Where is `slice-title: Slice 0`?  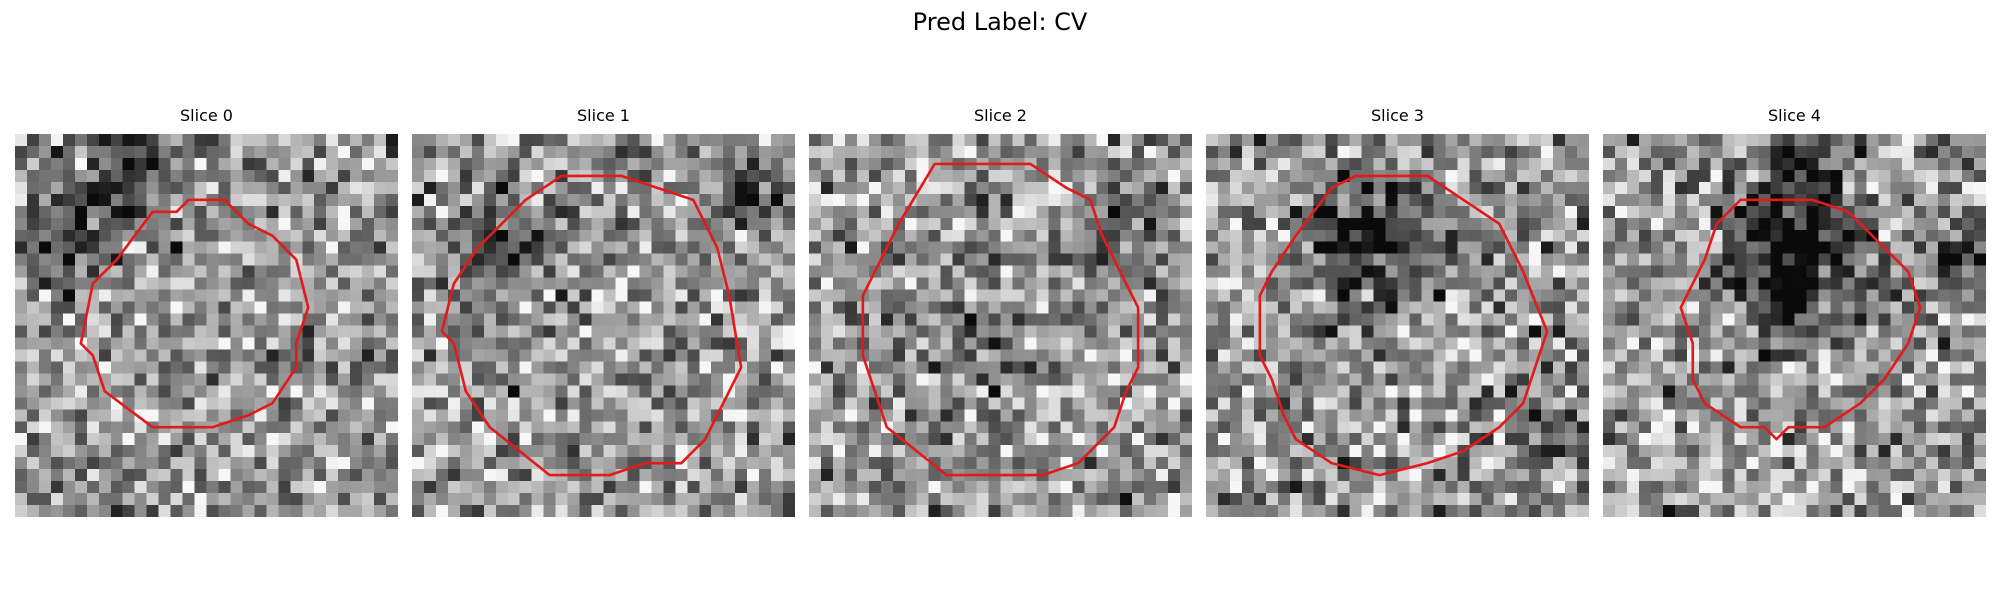
slice-title: Slice 0 is located at coordinates (206, 115).